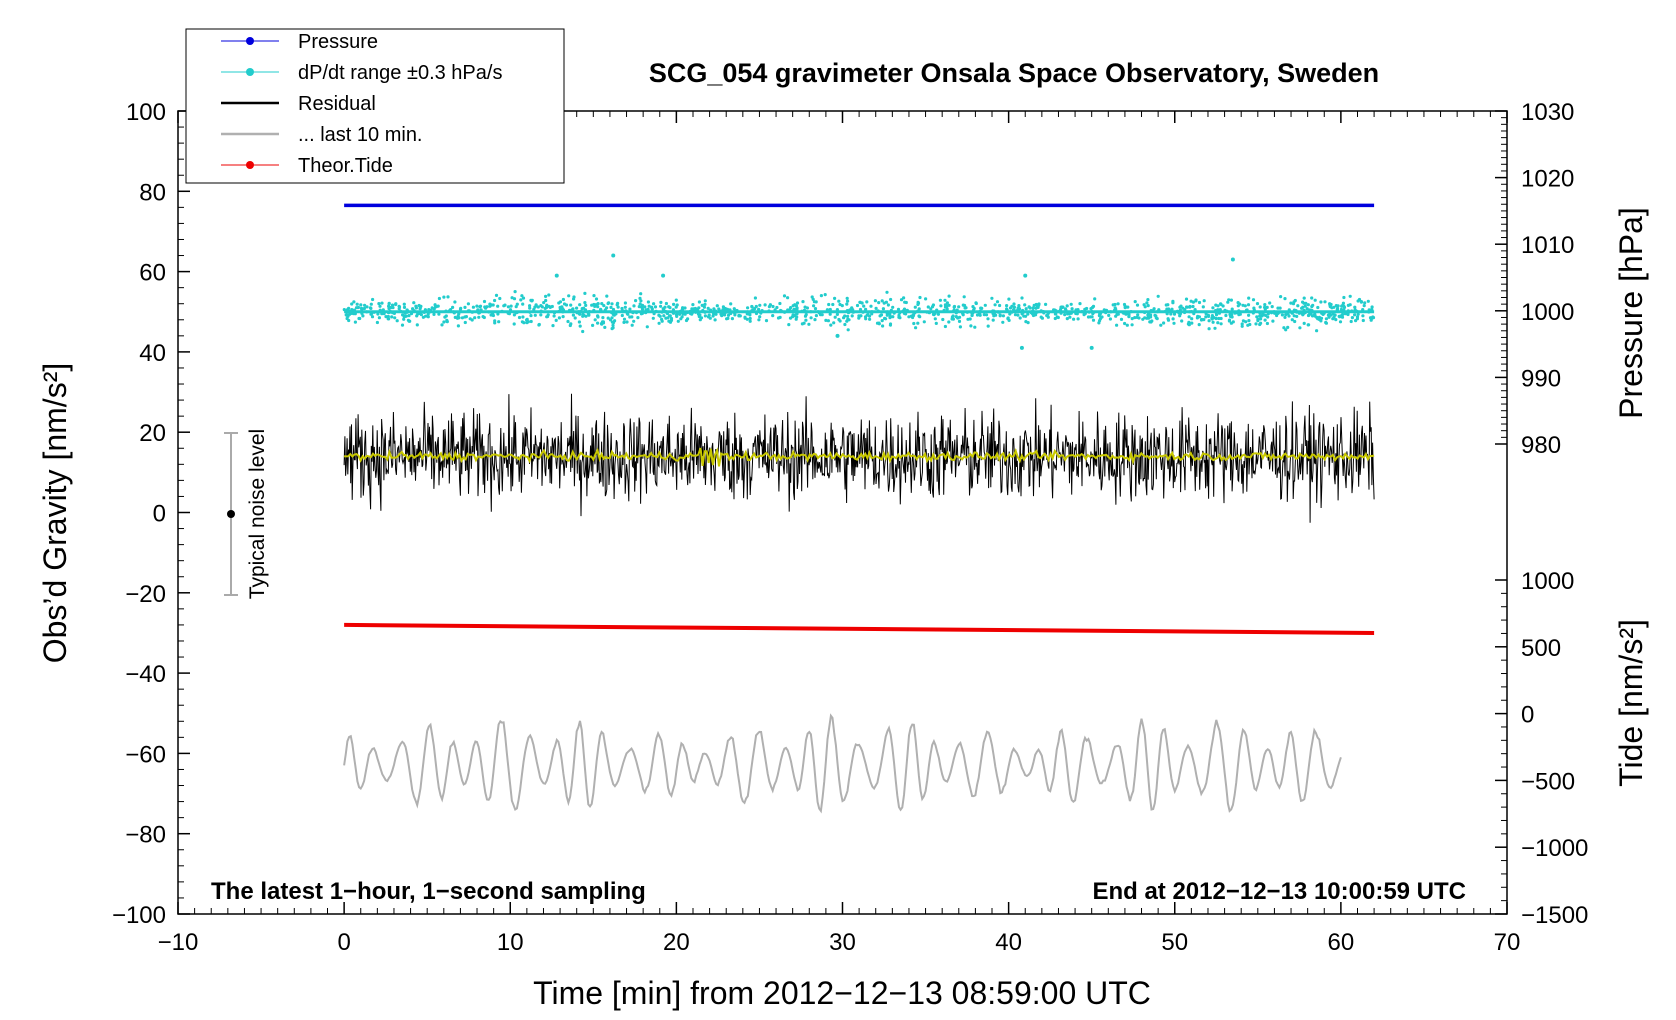 The height and width of the screenshot is (1020, 1676). Describe the element at coordinates (343, 942) in the screenshot. I see `x-tick-label: 0` at that location.